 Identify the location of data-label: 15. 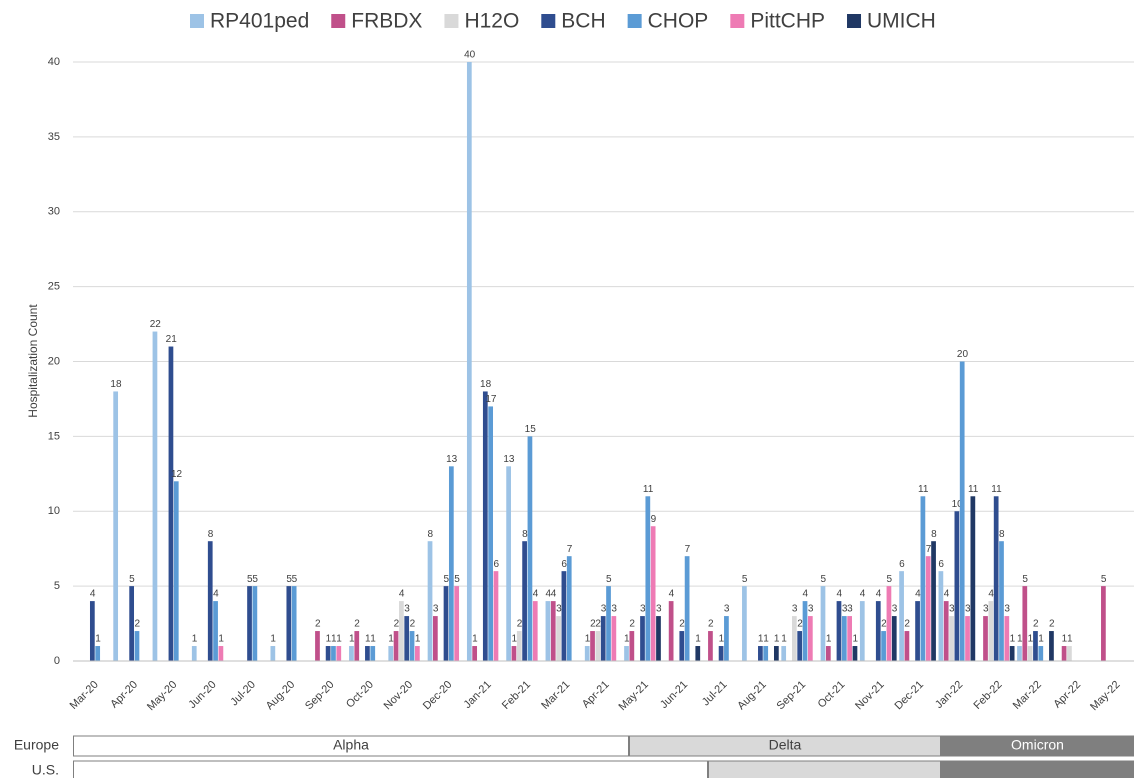
(531, 429).